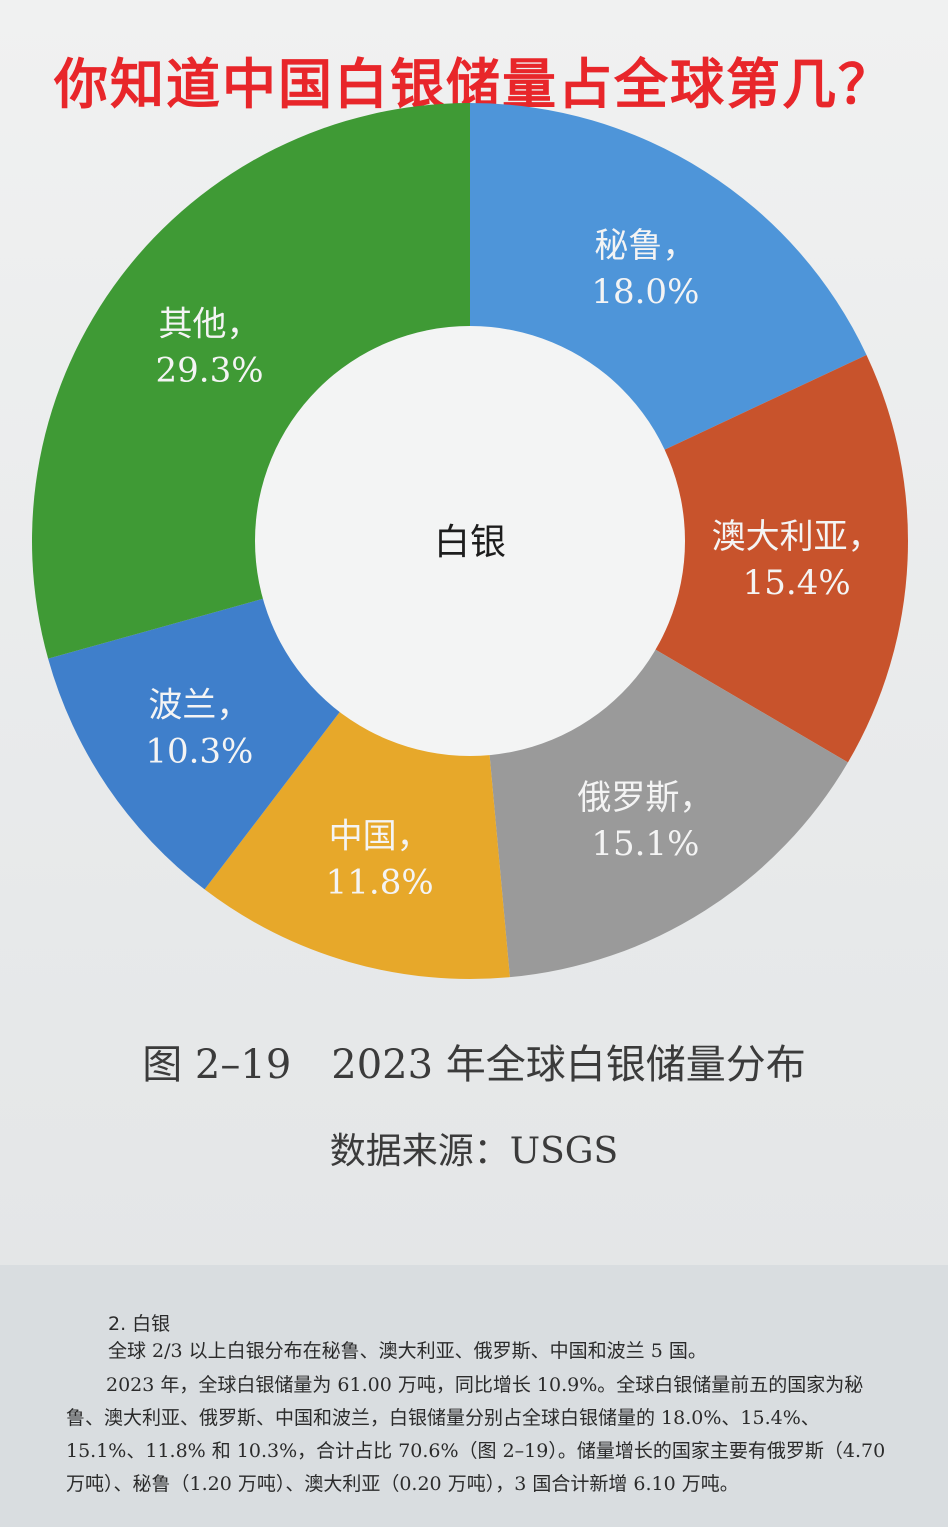 The width and height of the screenshot is (948, 1527). I want to click on slice-label-value-1: 15.4%, so click(797, 583).